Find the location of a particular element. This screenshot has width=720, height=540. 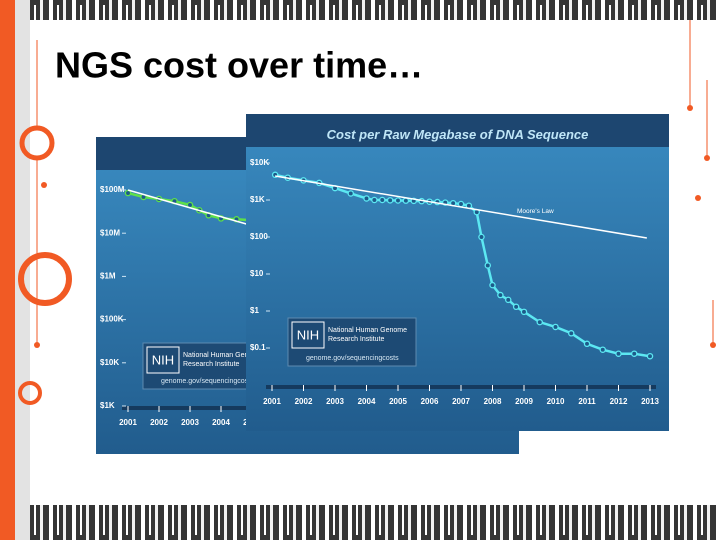

chart-header is located at coordinates (457, 130).